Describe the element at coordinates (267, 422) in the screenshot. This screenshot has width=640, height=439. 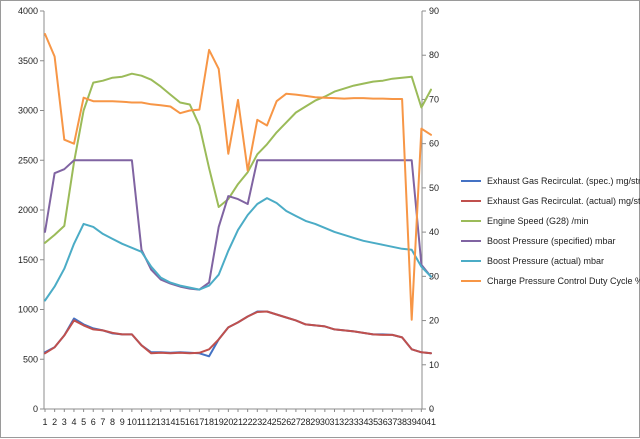
I see `x-tick-label: 24` at that location.